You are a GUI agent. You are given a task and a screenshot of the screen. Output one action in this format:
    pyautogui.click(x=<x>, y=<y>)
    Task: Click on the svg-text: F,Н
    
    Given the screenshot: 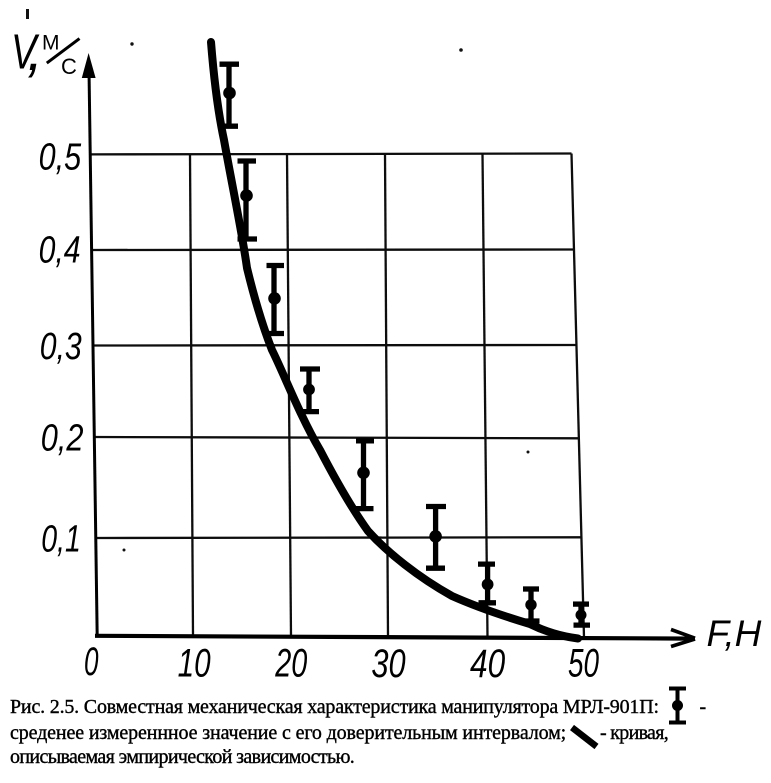 What is the action you would take?
    pyautogui.click(x=734, y=633)
    